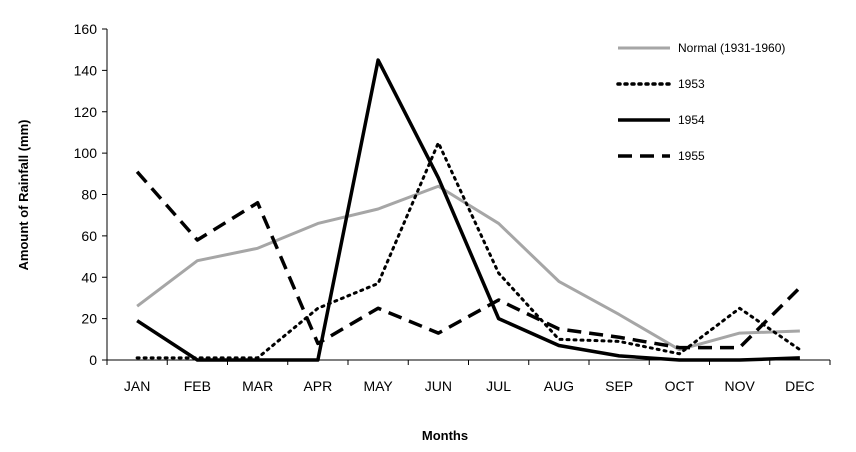 This screenshot has width=856, height=452. I want to click on legend-label: Normal (1931-1960), so click(731, 48).